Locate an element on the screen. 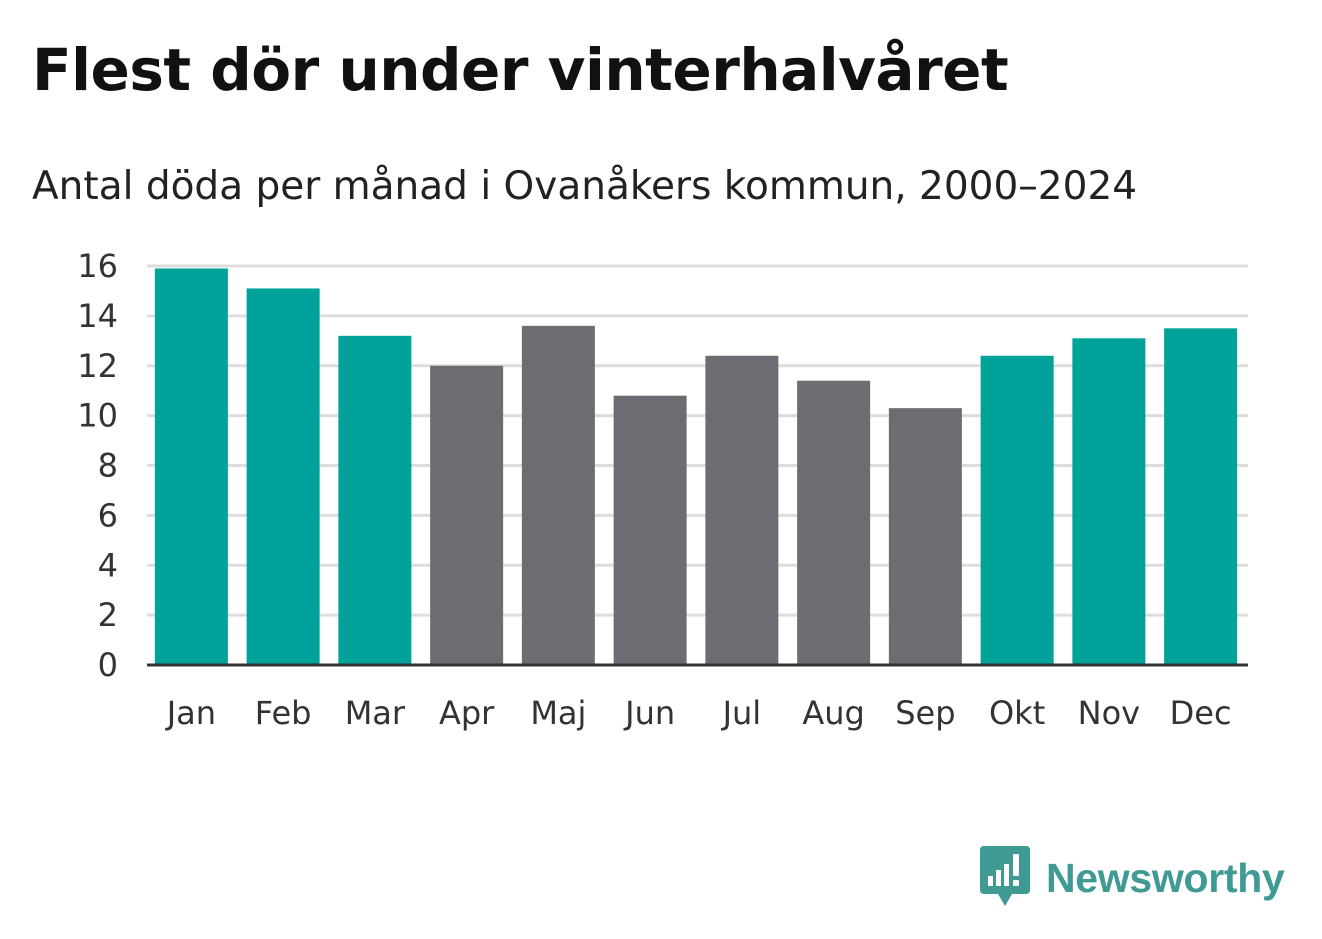 The height and width of the screenshot is (939, 1322). bar-okt is located at coordinates (1017, 510).